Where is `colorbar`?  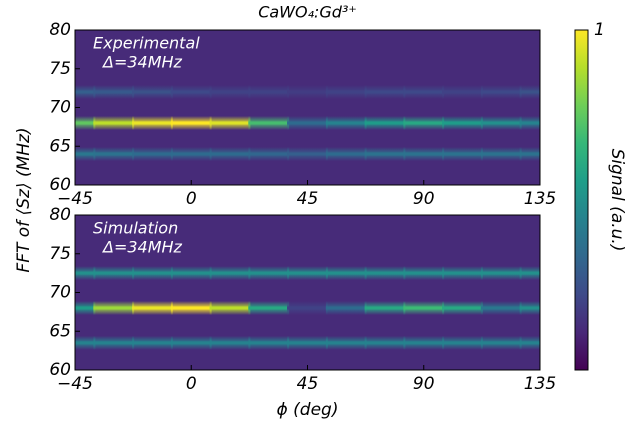 colorbar is located at coordinates (581, 200).